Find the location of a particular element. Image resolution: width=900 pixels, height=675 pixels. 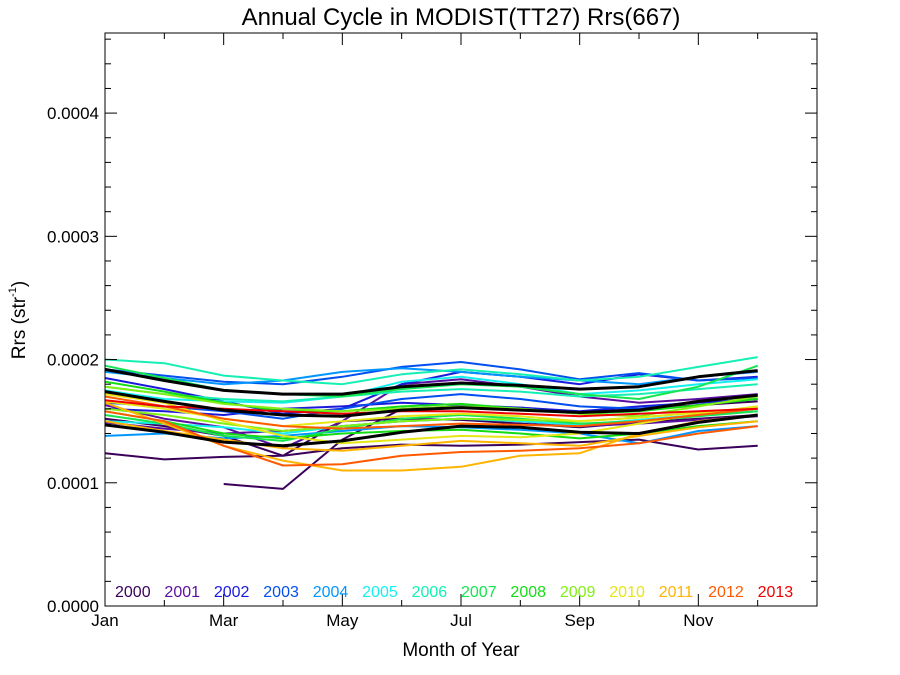

x-tick-label: Jul is located at coordinates (461, 620).